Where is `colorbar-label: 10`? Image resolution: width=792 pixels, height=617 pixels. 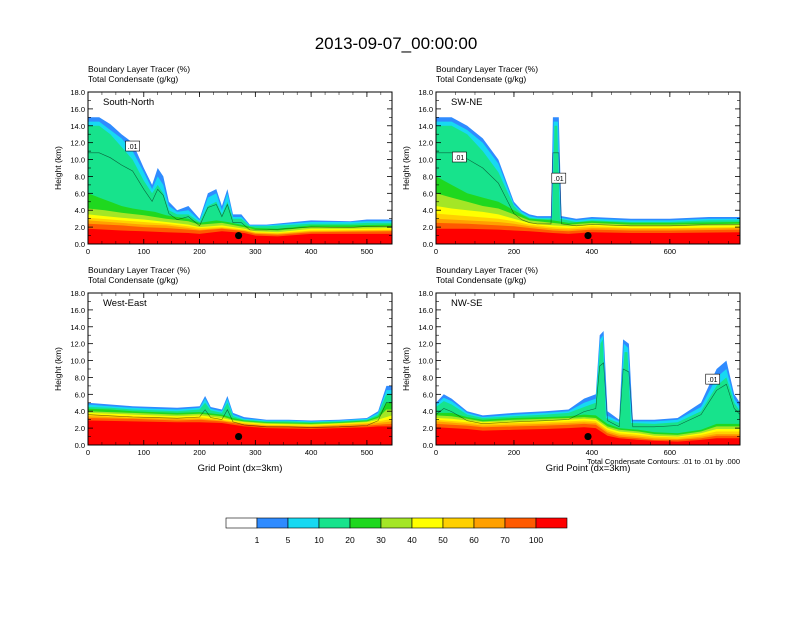
colorbar-label: 10 is located at coordinates (319, 540).